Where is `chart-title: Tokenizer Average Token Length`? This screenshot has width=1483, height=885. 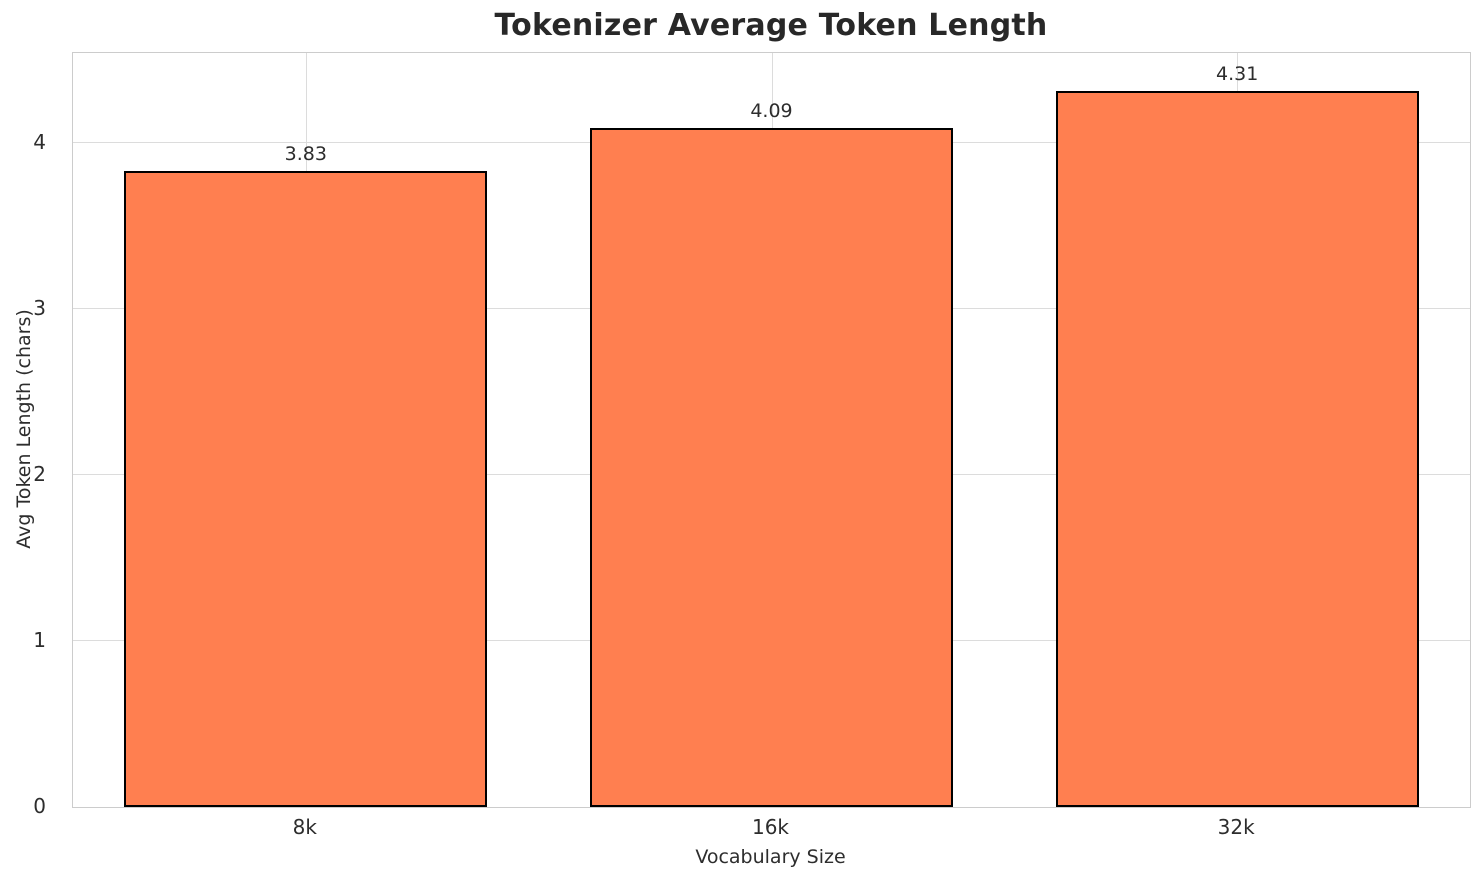 chart-title: Tokenizer Average Token Length is located at coordinates (771, 25).